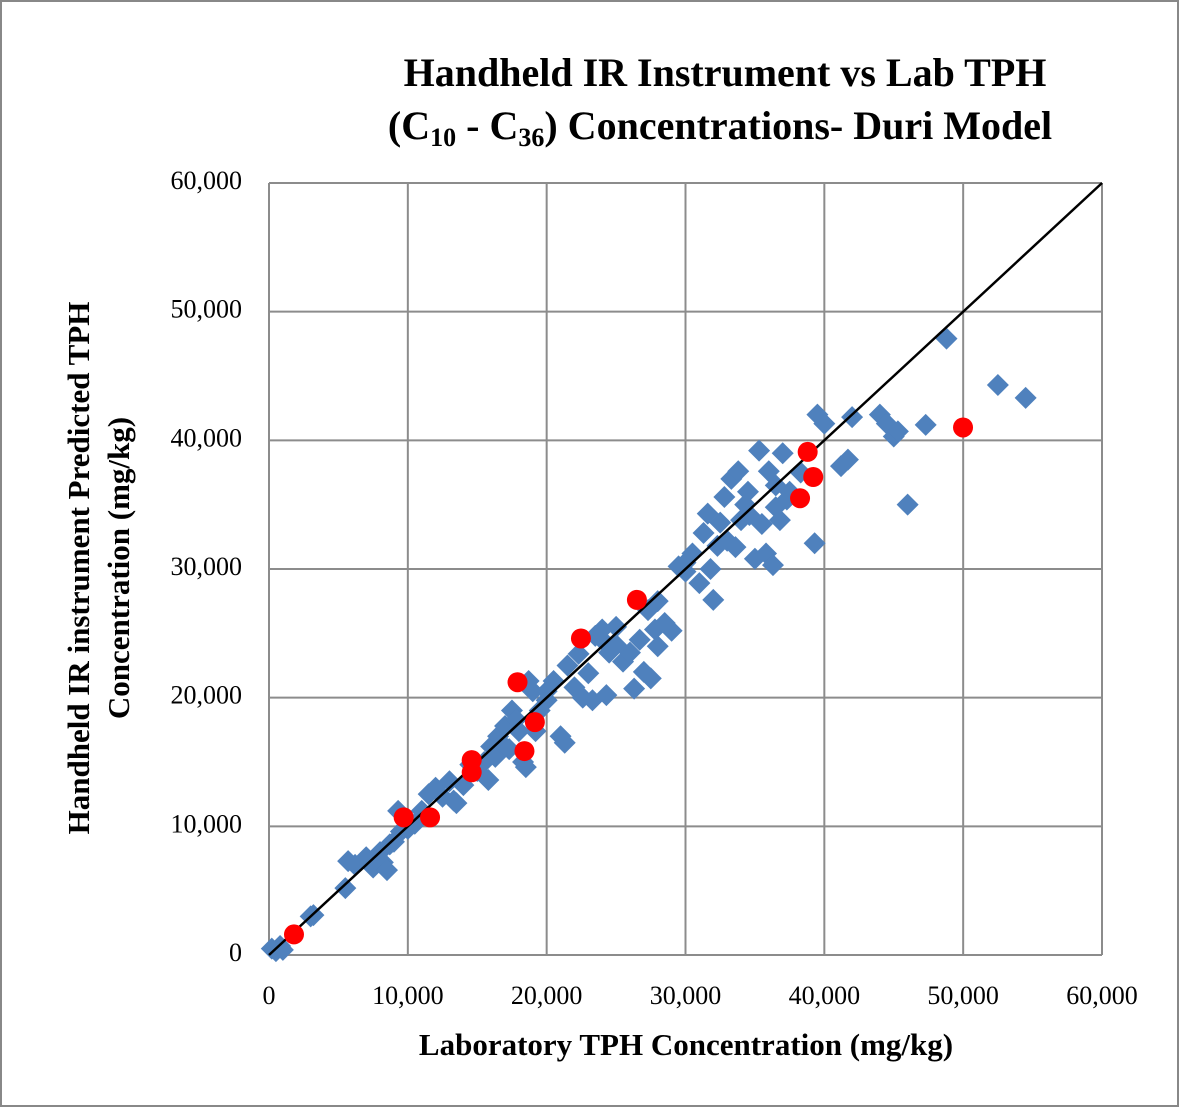  What do you see at coordinates (531, 137) in the screenshot?
I see `title-sub: 36` at bounding box center [531, 137].